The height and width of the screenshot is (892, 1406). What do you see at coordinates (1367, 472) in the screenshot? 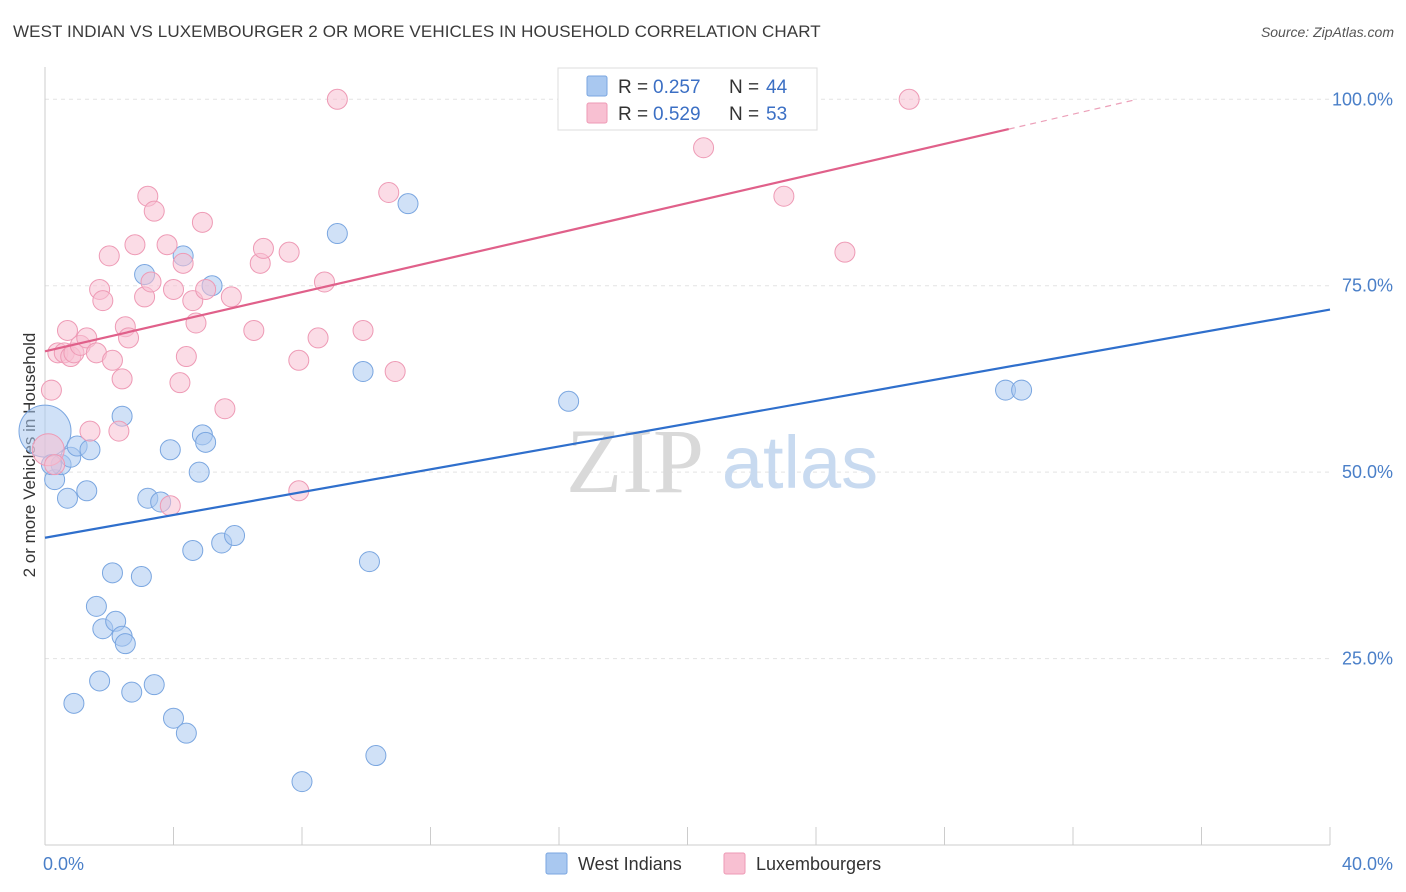
I see `y-tick-label: 50.0%` at bounding box center [1367, 472].